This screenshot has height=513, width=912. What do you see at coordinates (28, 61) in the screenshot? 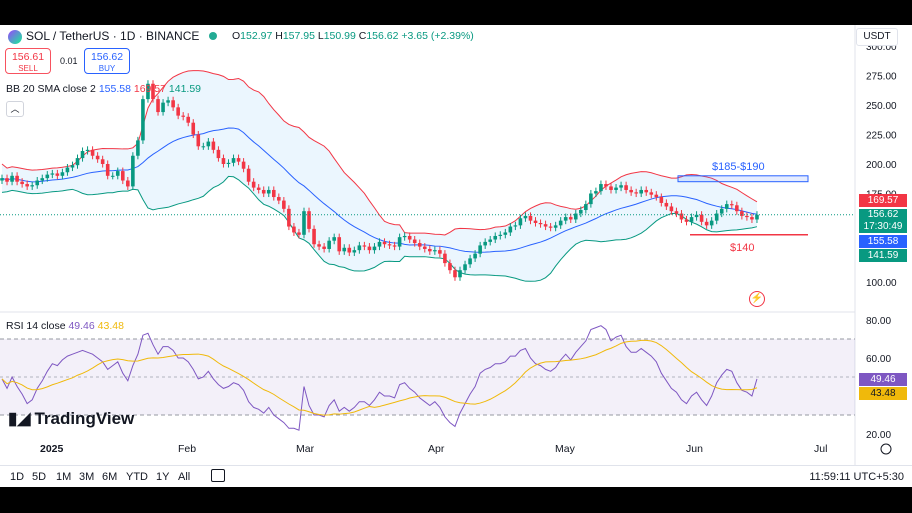
I see `sell-button: 156.61 SELL` at bounding box center [28, 61].